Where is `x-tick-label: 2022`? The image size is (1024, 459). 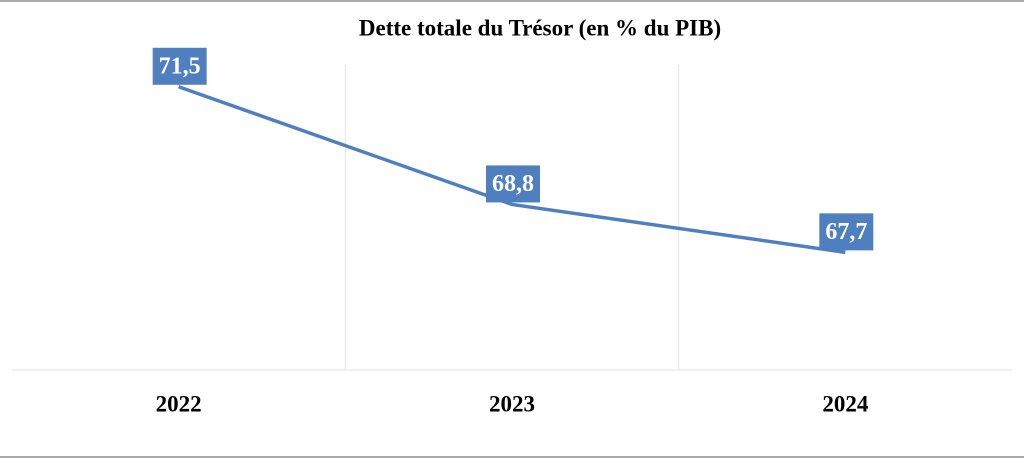
x-tick-label: 2022 is located at coordinates (179, 403).